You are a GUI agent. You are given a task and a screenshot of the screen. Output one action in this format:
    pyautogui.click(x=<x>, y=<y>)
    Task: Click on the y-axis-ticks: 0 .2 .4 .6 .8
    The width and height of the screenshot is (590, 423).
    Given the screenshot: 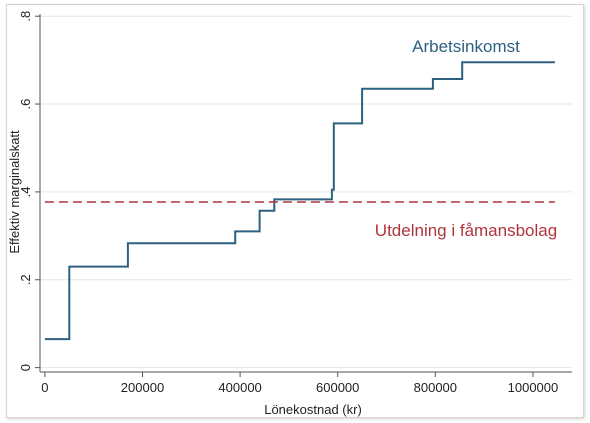 What is the action you would take?
    pyautogui.click(x=29, y=191)
    